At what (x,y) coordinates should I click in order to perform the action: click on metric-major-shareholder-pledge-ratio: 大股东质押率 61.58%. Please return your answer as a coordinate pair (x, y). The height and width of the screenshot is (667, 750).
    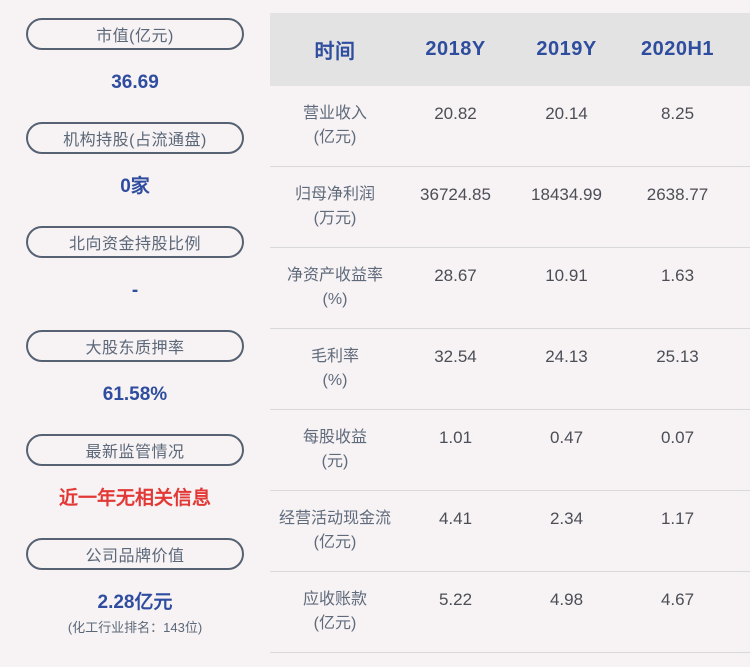
    Looking at the image, I should click on (135, 382).